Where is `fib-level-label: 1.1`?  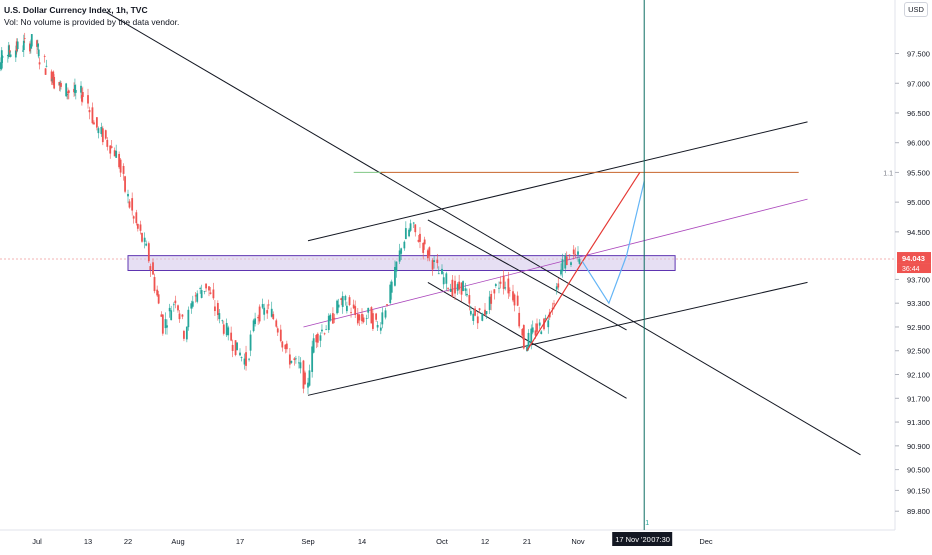
fib-level-label: 1.1 is located at coordinates (888, 173).